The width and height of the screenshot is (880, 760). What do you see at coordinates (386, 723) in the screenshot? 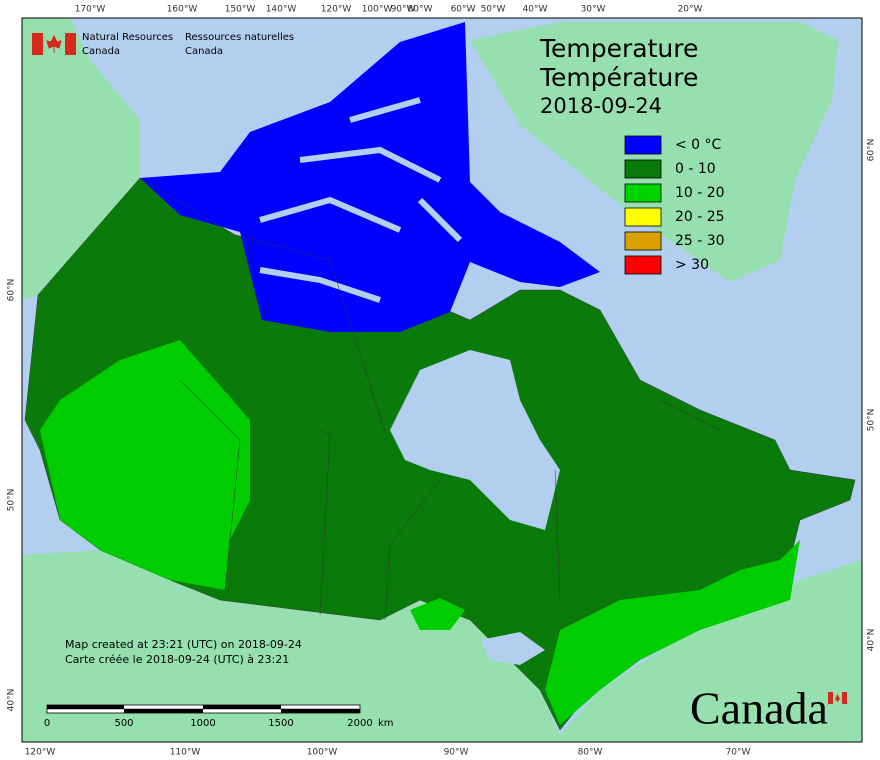
I see `scale-unit: km` at bounding box center [386, 723].